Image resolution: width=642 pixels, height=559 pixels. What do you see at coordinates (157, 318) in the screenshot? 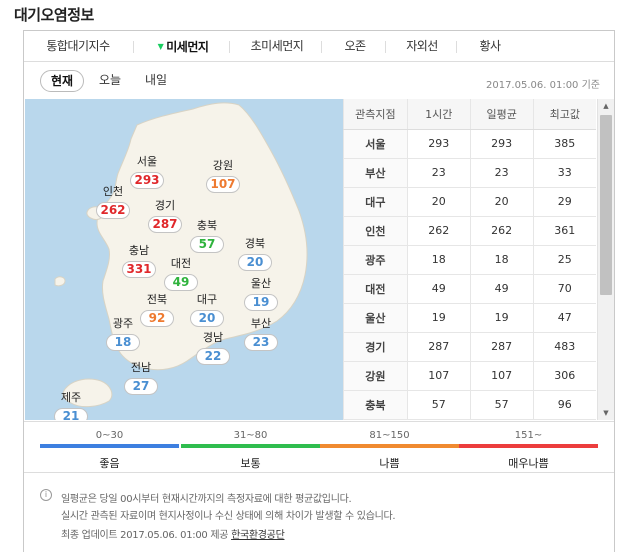
I see `region-value: 92` at bounding box center [157, 318].